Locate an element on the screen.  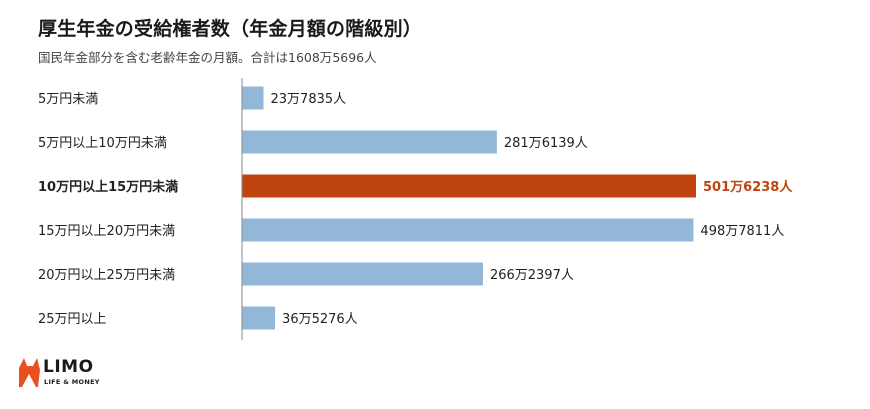
limo-logo: LIMO LIFE & MONEY is located at coordinates (71, 374).